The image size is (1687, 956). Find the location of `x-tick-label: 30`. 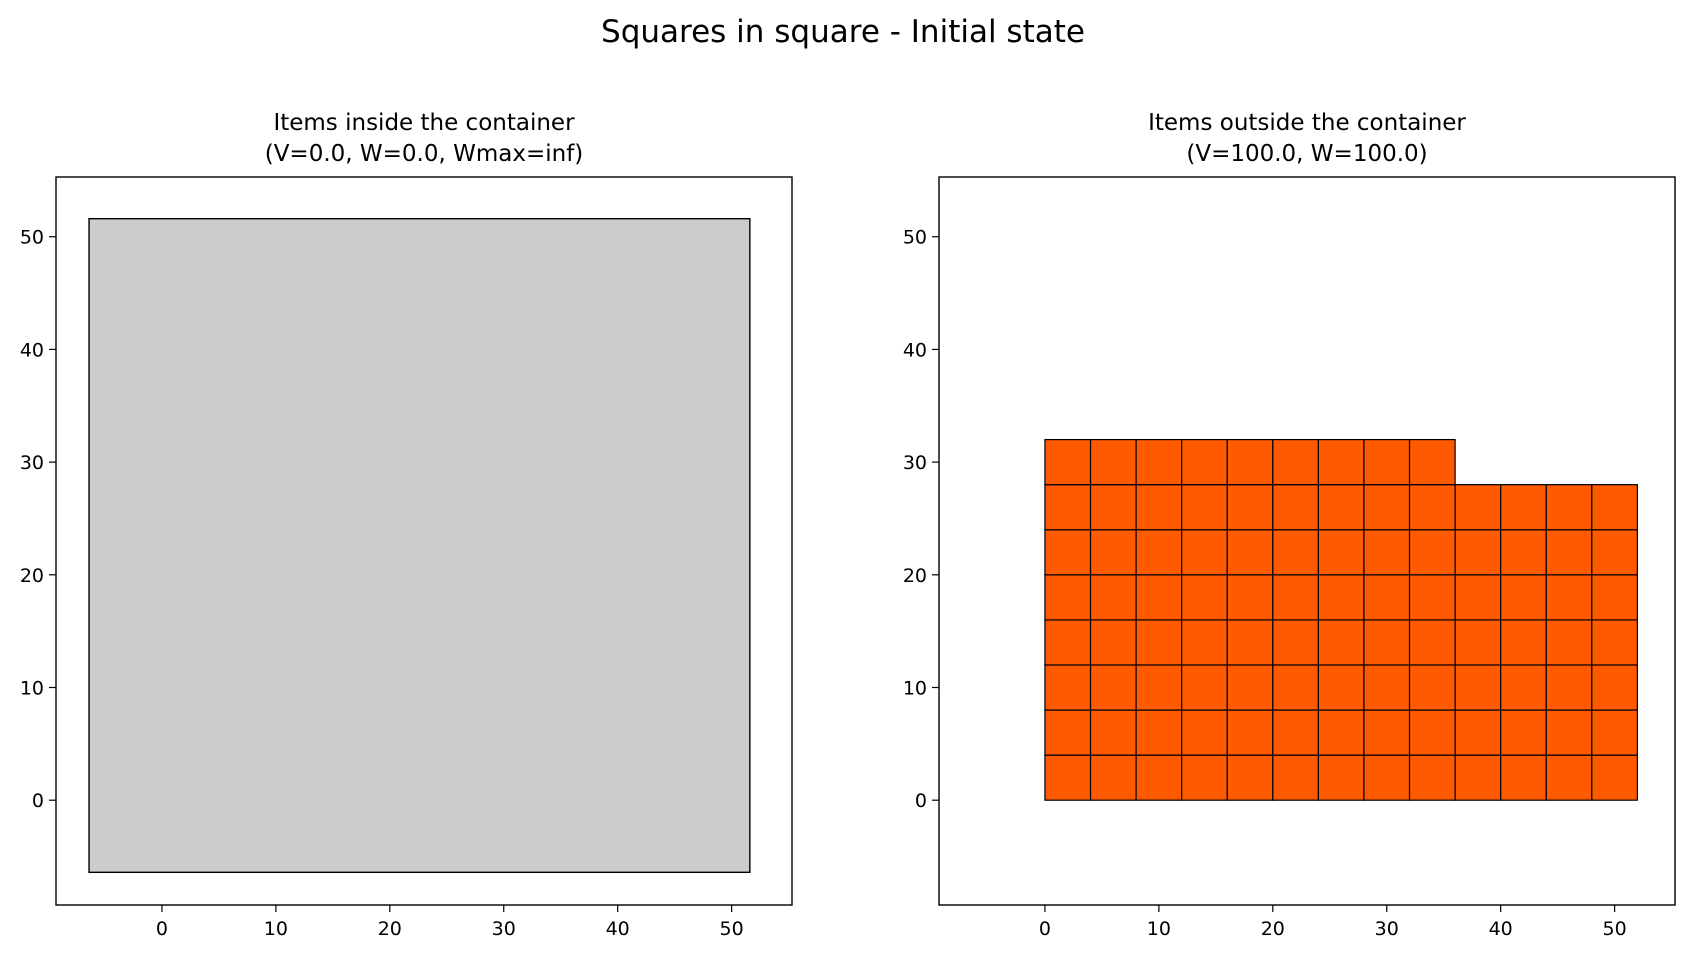

x-tick-label: 30 is located at coordinates (1387, 929).